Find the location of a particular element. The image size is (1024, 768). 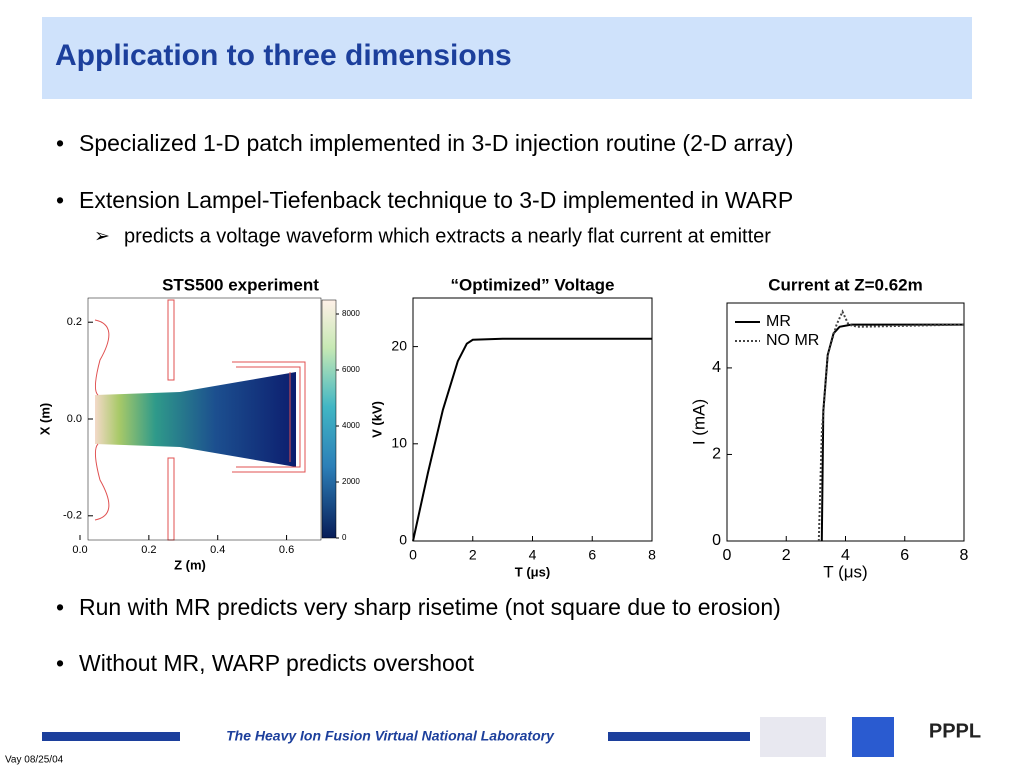

y-tick-label: 10 is located at coordinates (399, 443).